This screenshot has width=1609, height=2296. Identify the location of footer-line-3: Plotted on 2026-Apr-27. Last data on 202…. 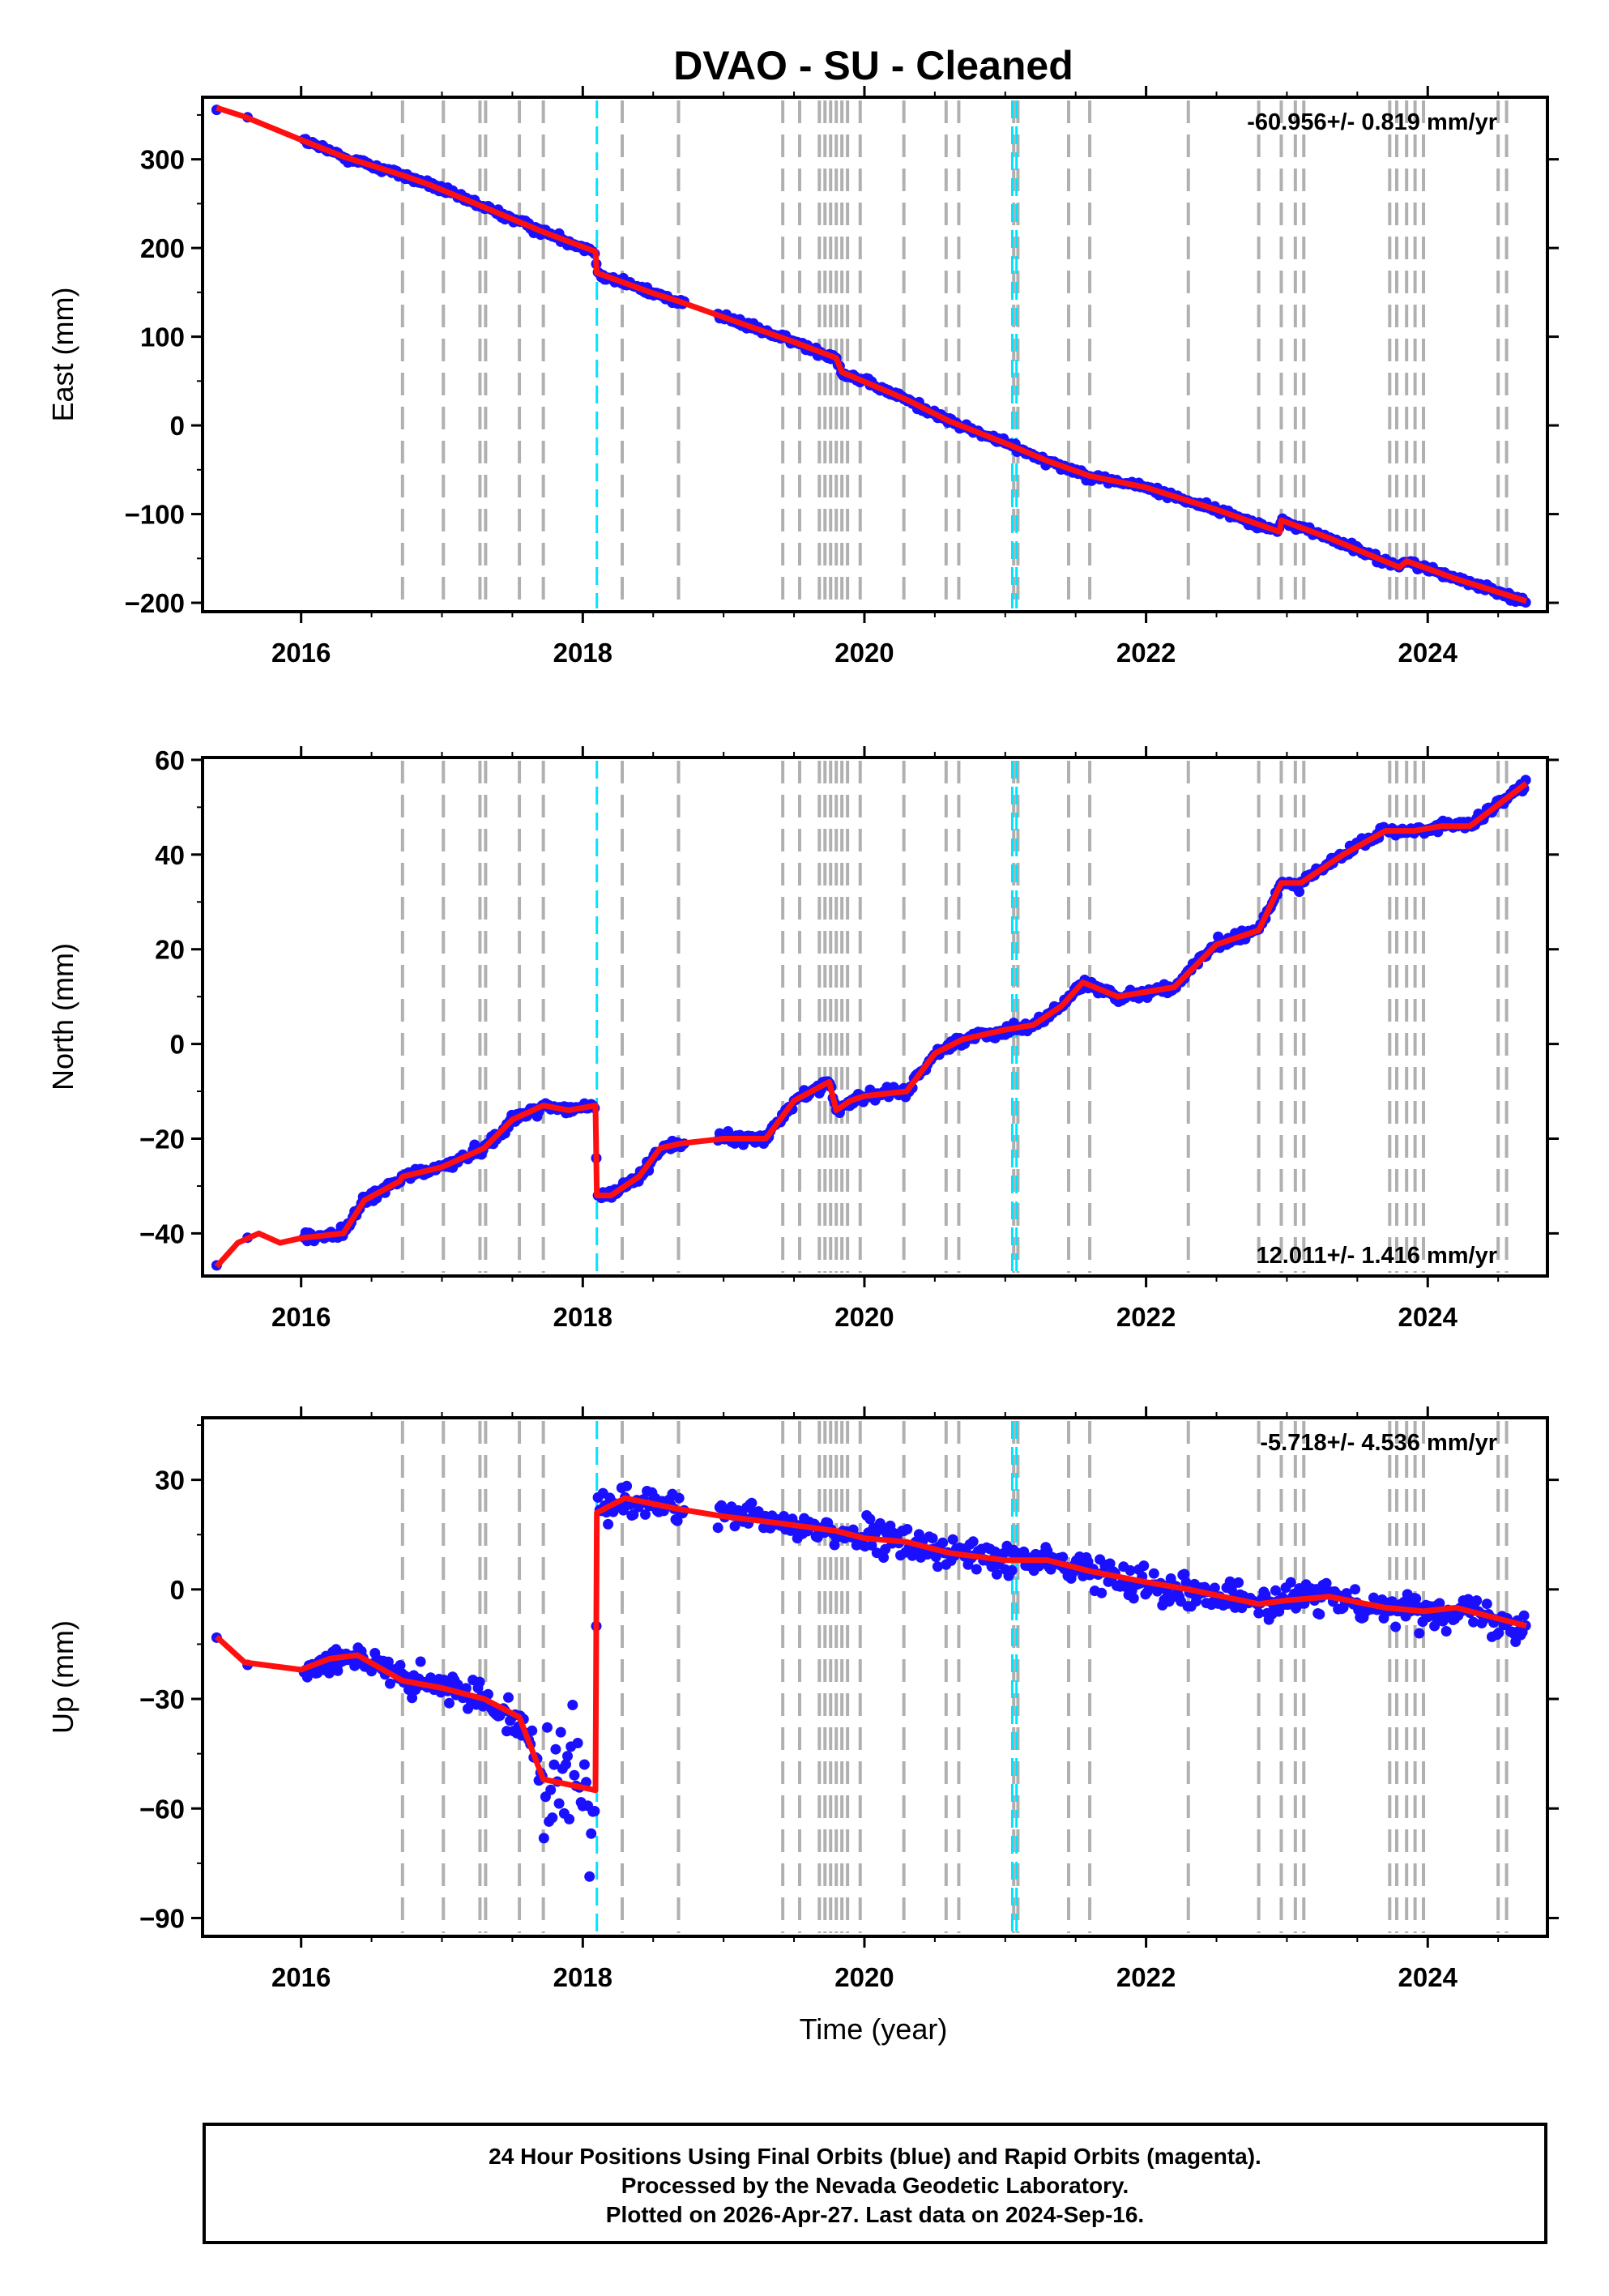
(875, 2214).